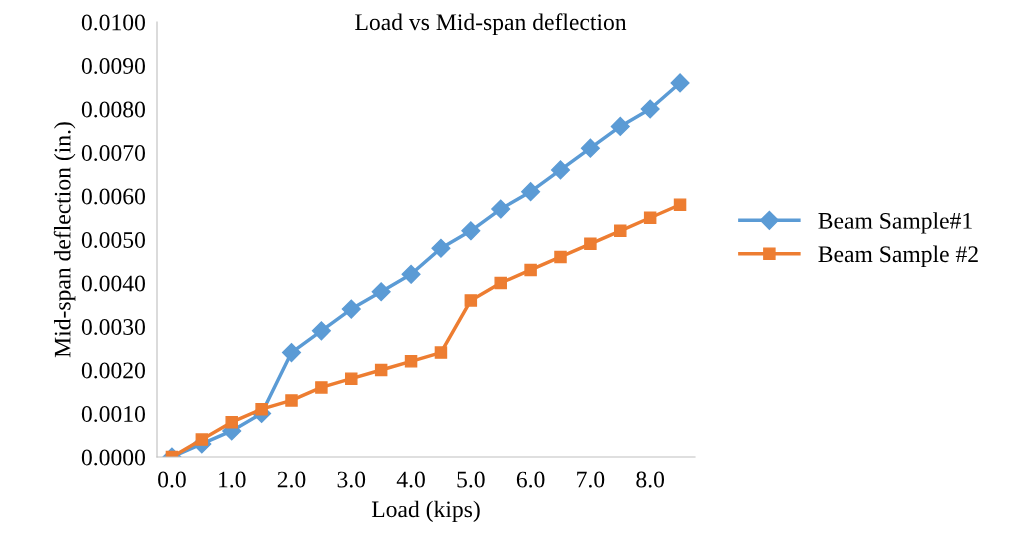 This screenshot has width=1021, height=556. What do you see at coordinates (232, 479) in the screenshot?
I see `x-tick-label: 1.0` at bounding box center [232, 479].